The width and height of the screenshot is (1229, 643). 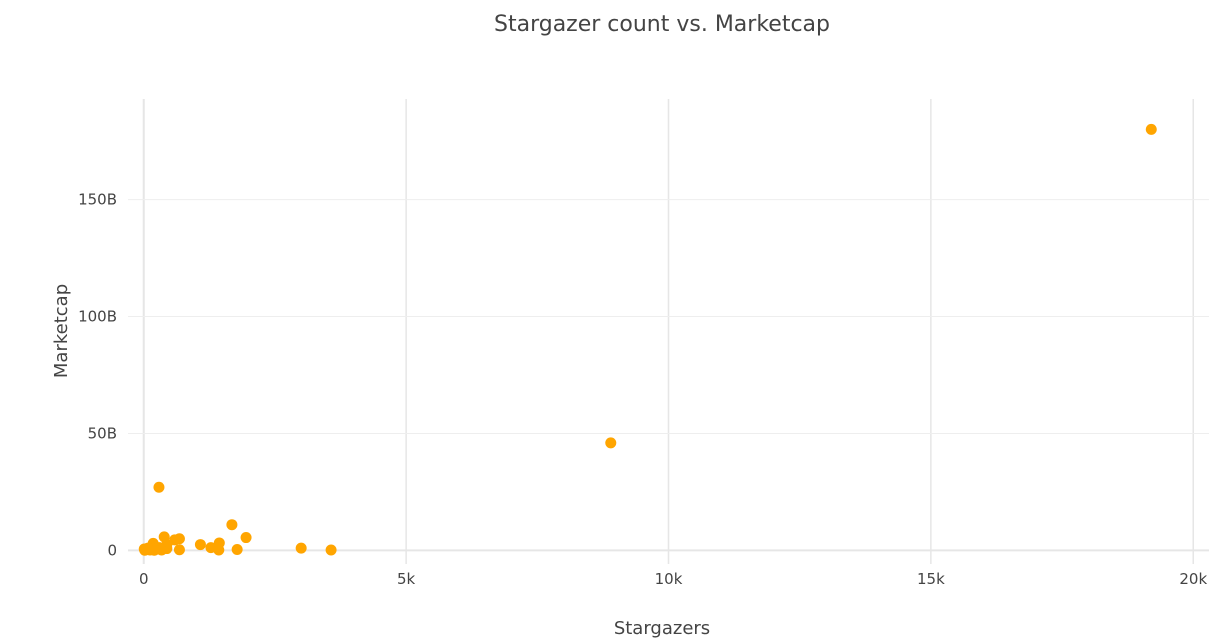 What do you see at coordinates (669, 579) in the screenshot?
I see `x-tick-label: 10k` at bounding box center [669, 579].